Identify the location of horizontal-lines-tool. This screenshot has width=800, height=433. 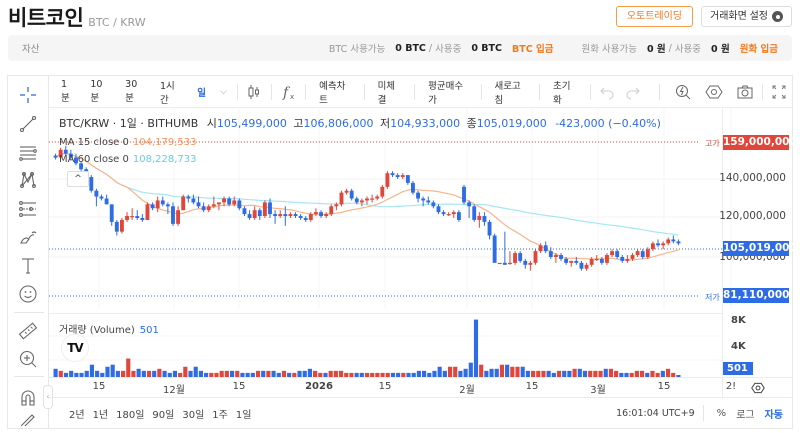
(28, 152).